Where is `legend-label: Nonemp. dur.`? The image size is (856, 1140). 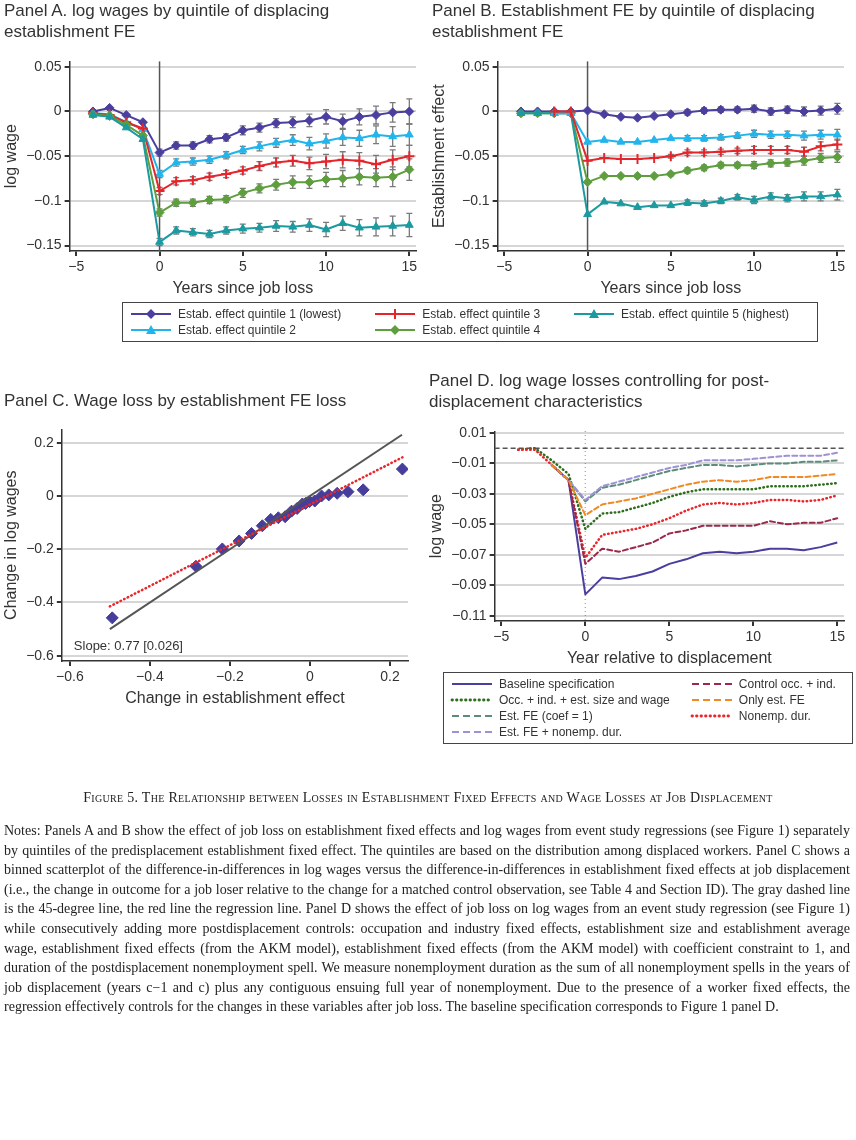
legend-label: Nonemp. dur. is located at coordinates (774, 716).